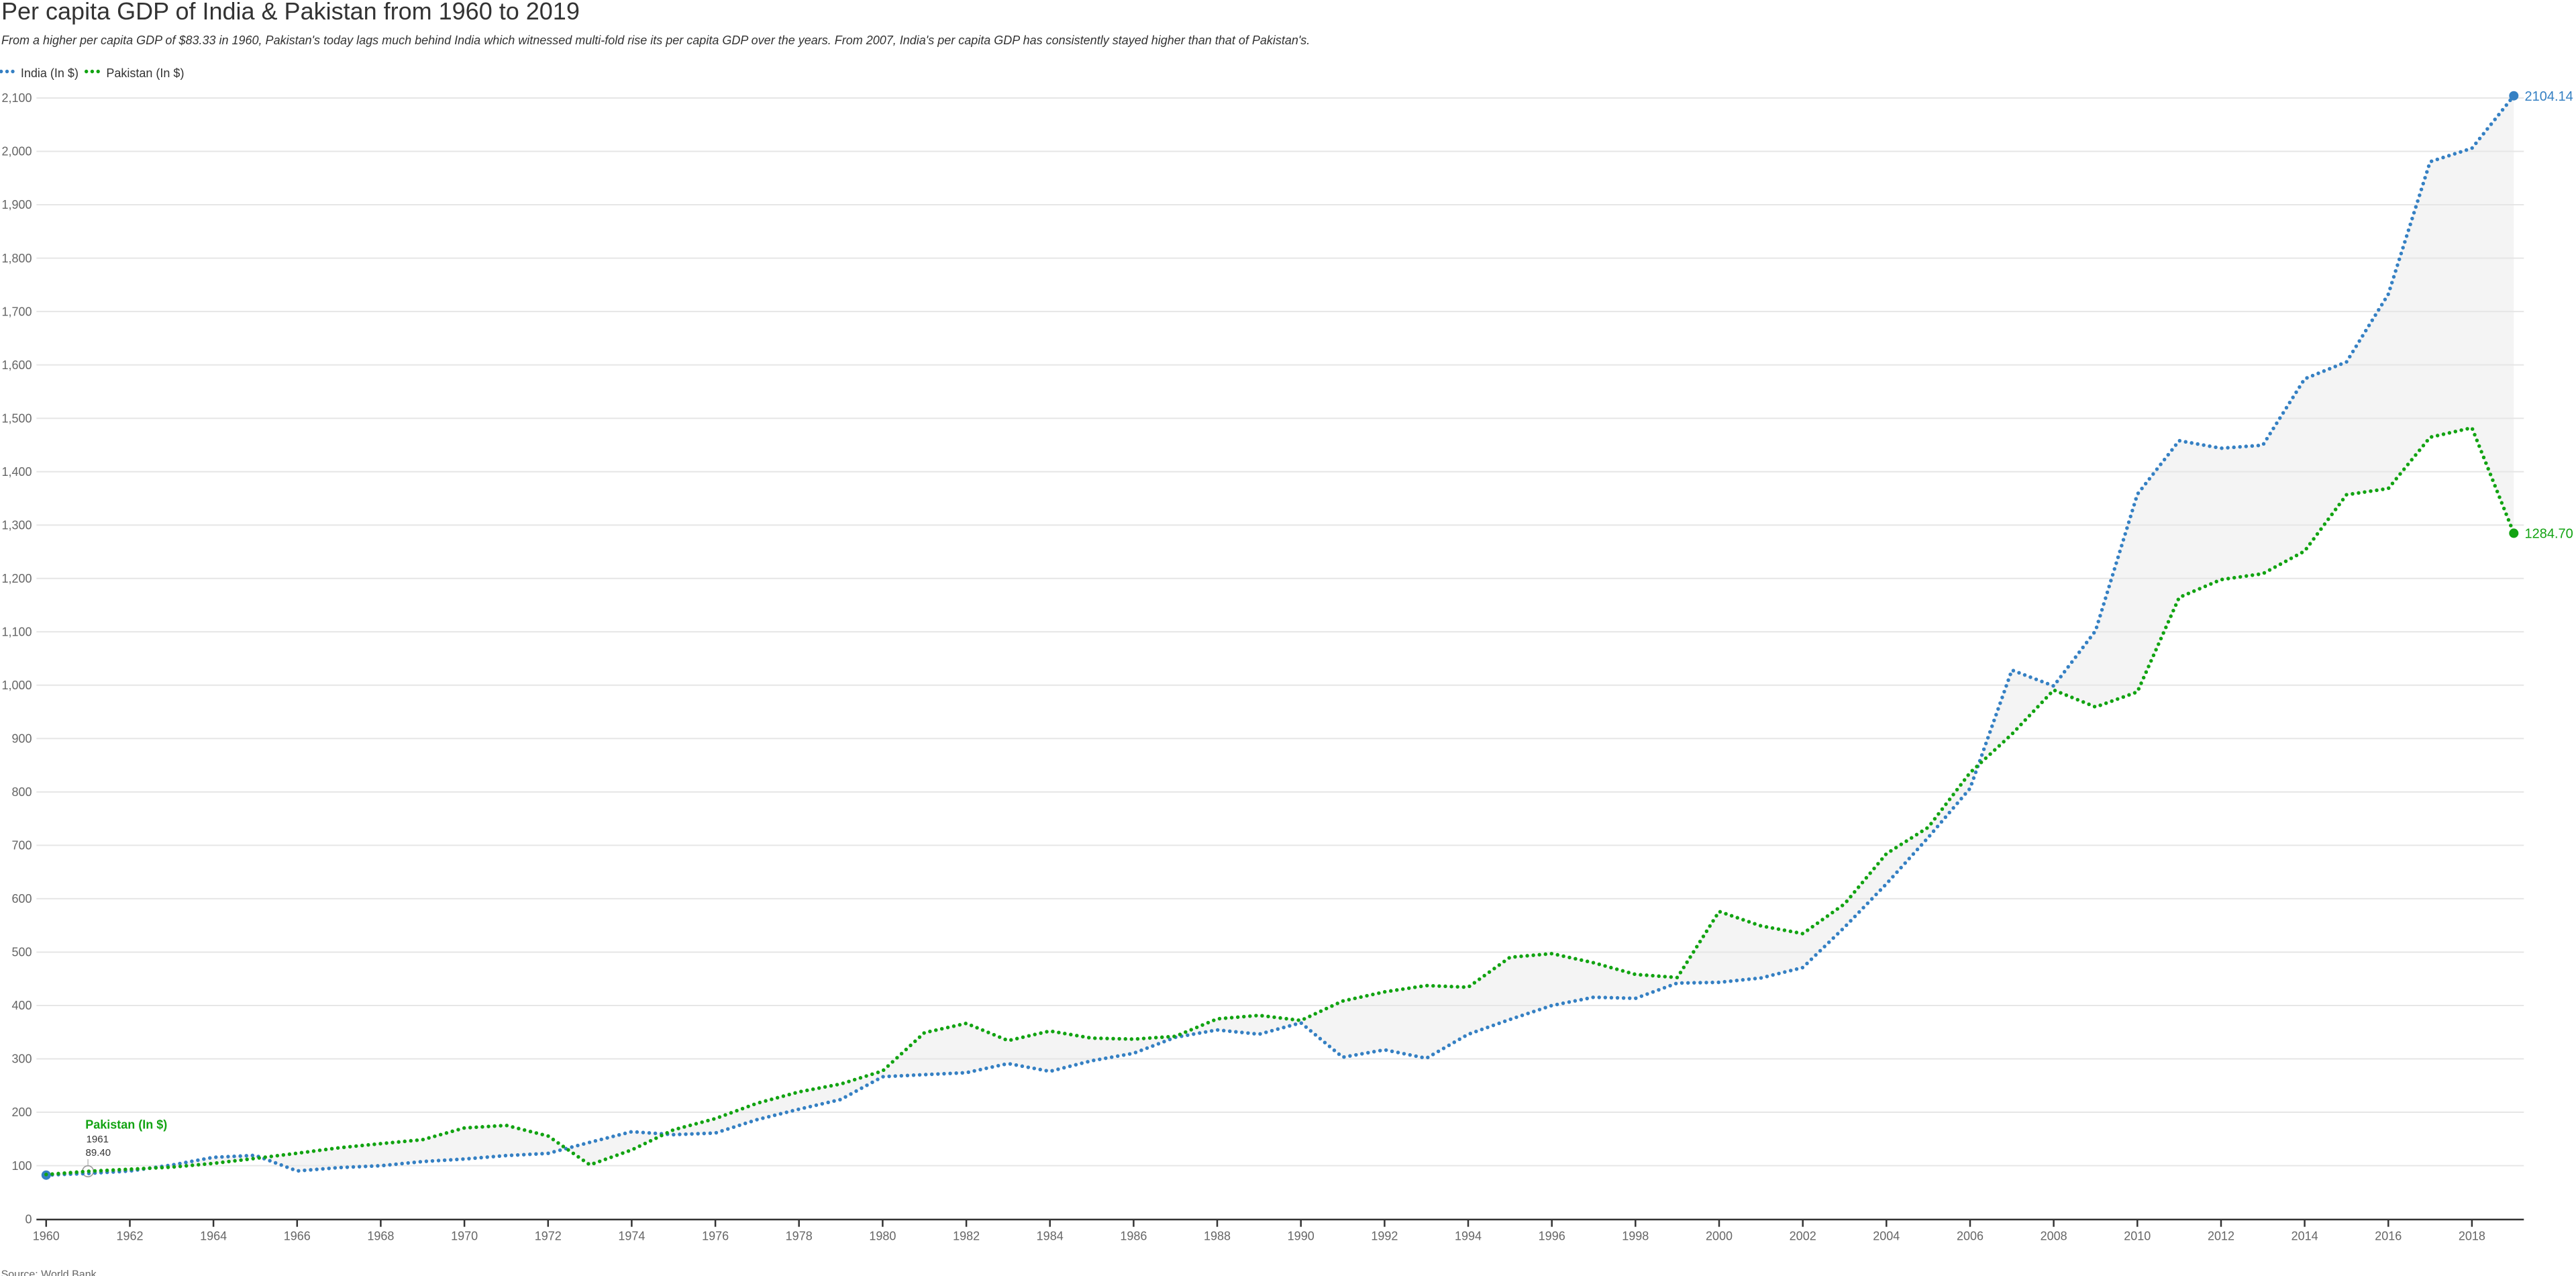 Image resolution: width=2576 pixels, height=1276 pixels. What do you see at coordinates (16, 579) in the screenshot?
I see `svg-text: 1,200` at bounding box center [16, 579].